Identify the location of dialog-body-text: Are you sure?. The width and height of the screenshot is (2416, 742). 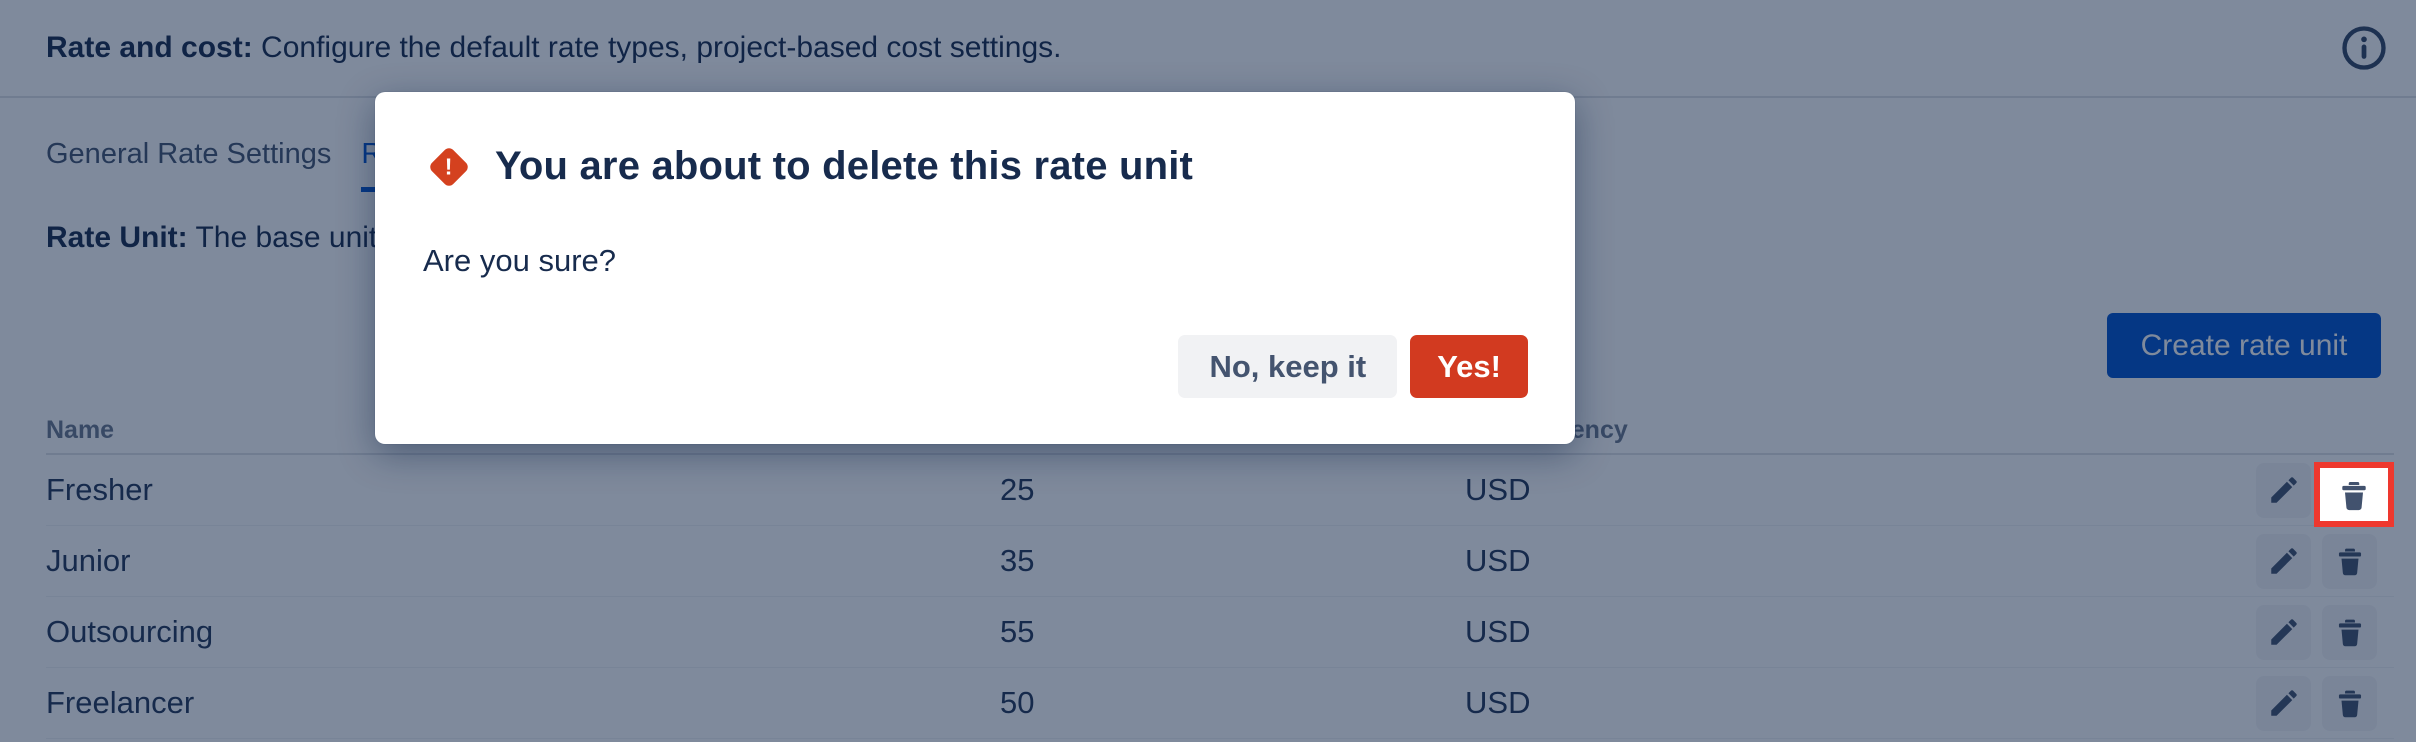
(519, 260).